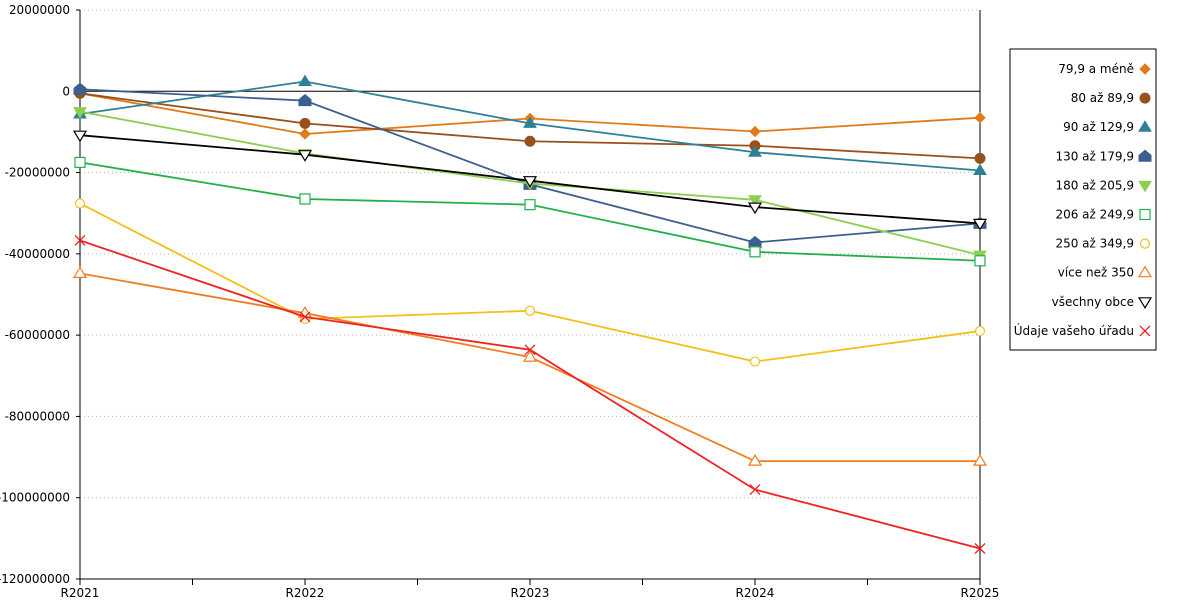 Image resolution: width=1200 pixels, height=604 pixels. I want to click on legend-label: 79,9 a méně, so click(1096, 69).